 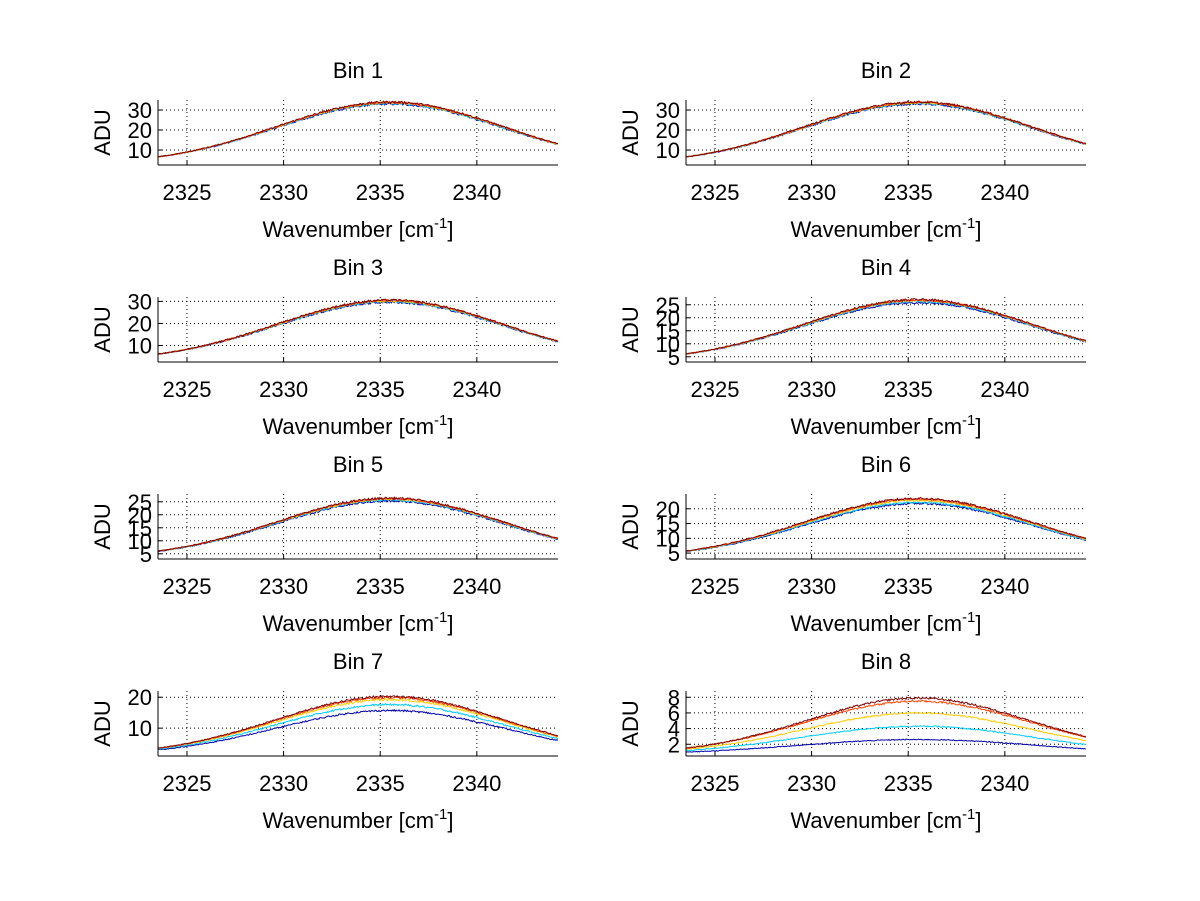 What do you see at coordinates (886, 267) in the screenshot?
I see `subplot-title: Bin 4` at bounding box center [886, 267].